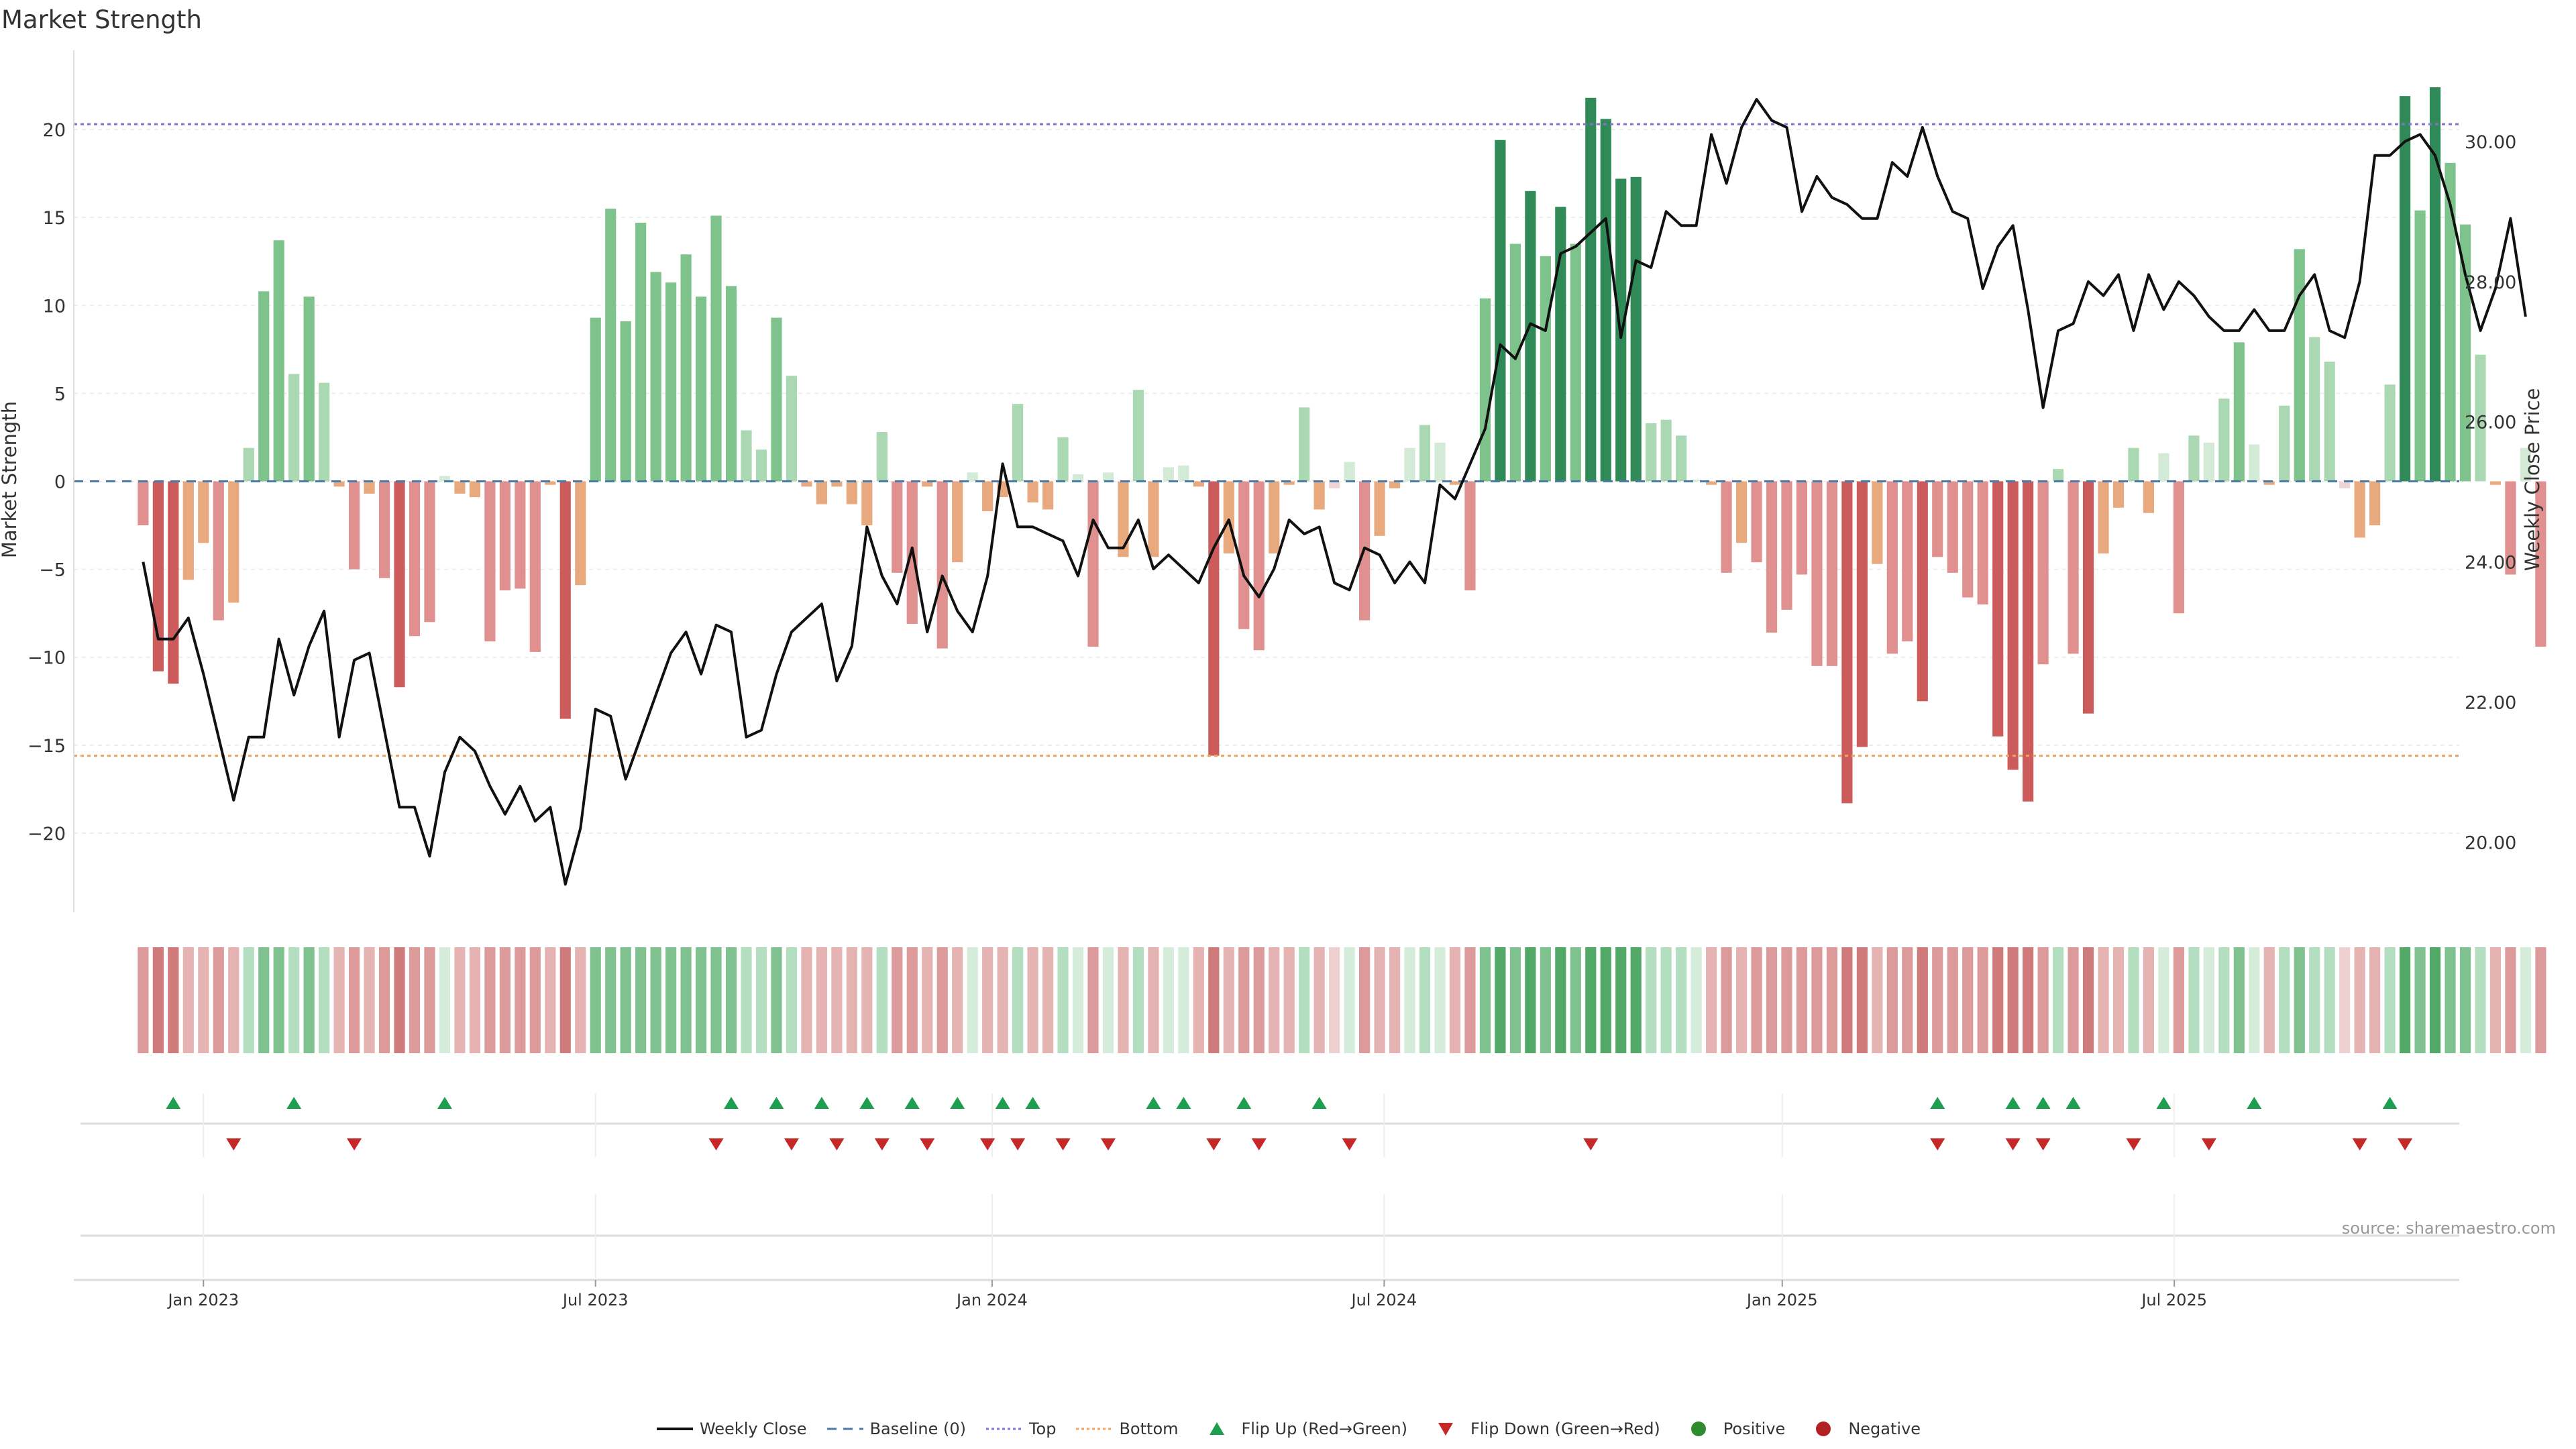 This screenshot has width=2576, height=1449. Describe the element at coordinates (731, 1429) in the screenshot. I see `legend-item: Weekly Close` at that location.